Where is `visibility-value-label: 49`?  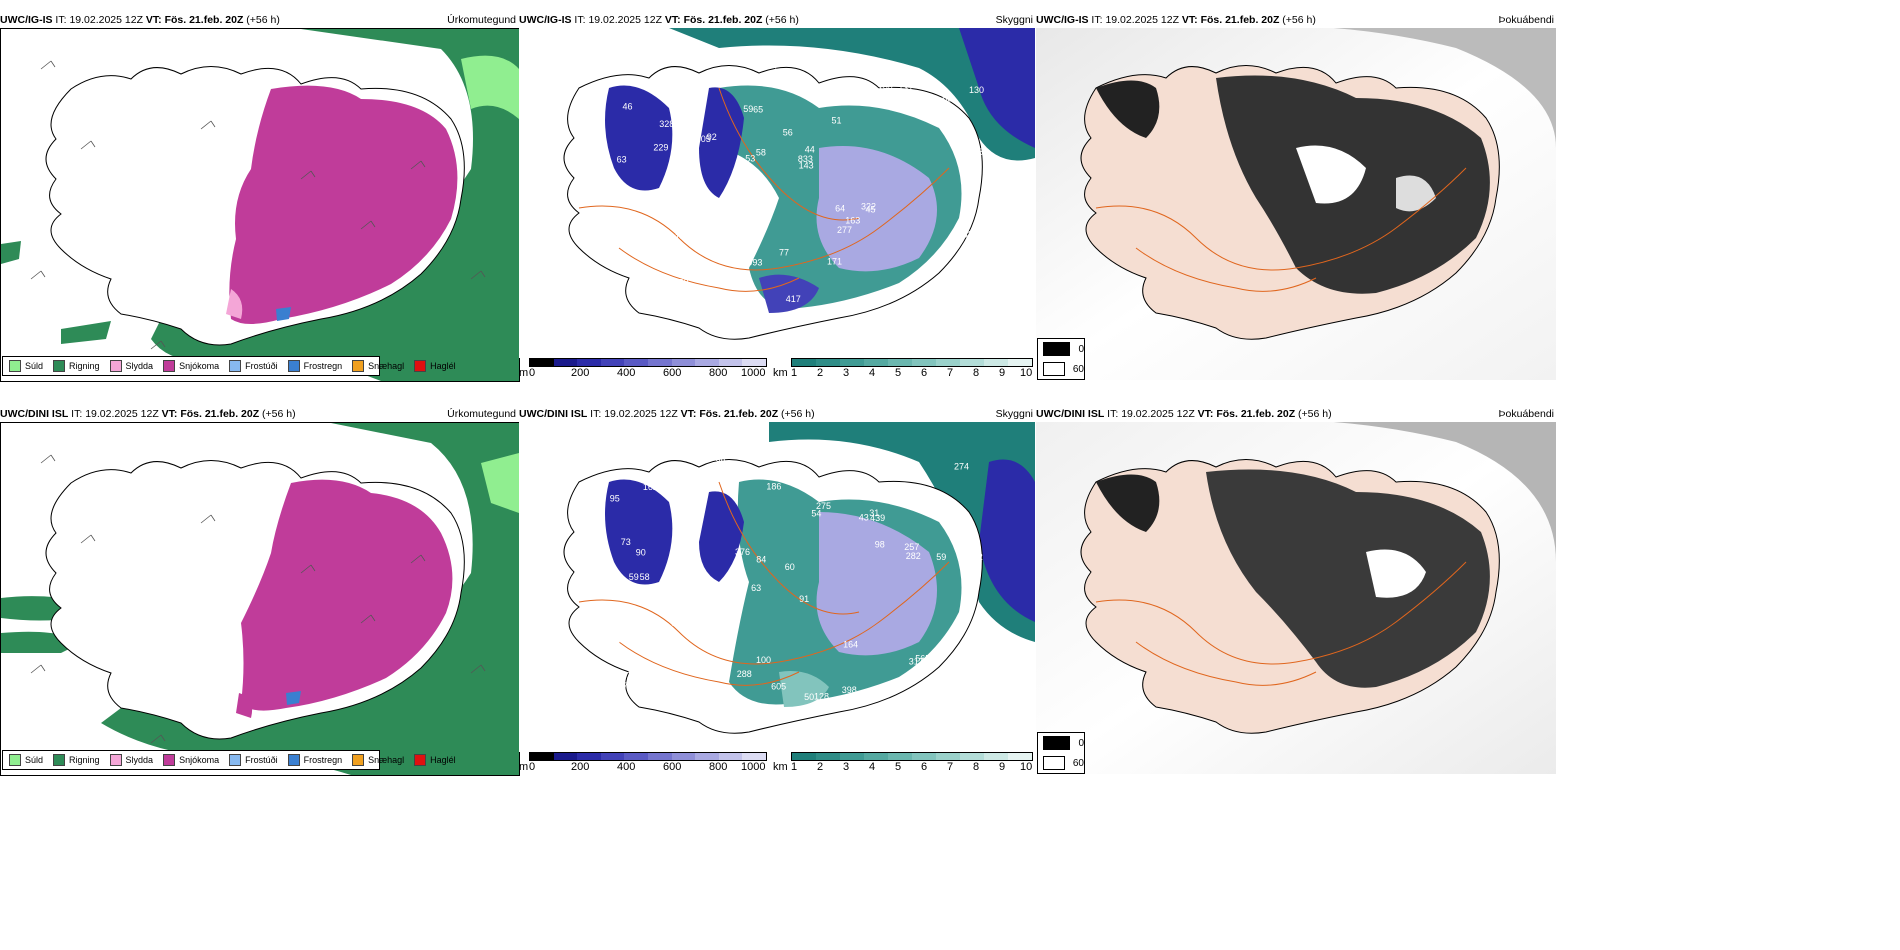
visibility-value-label: 49 is located at coordinates (712, 588).